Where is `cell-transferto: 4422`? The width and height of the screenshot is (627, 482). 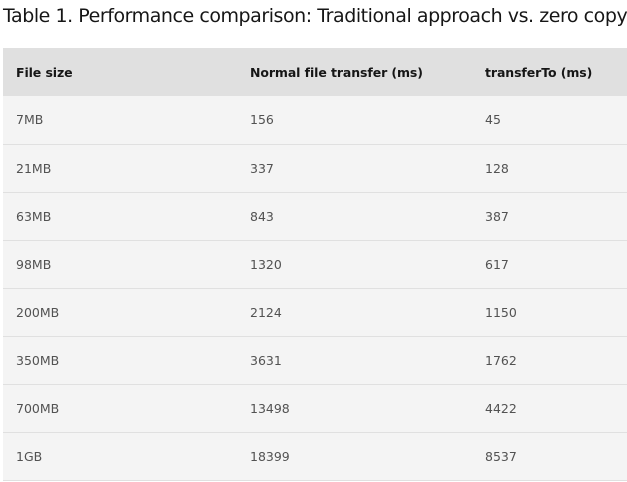
cell-transferto: 4422 is located at coordinates (501, 408).